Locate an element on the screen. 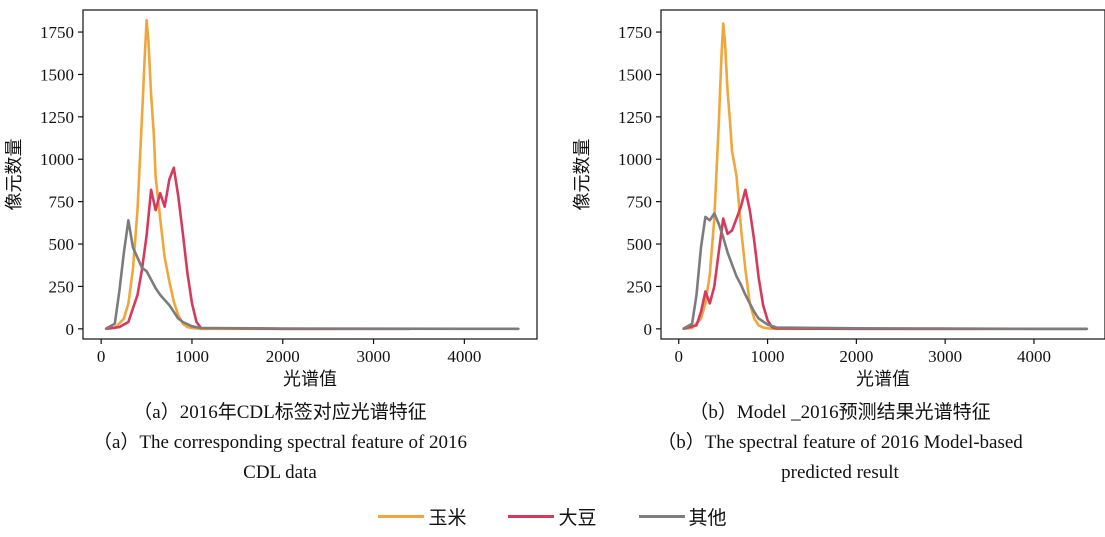 The image size is (1105, 537). caption-b-en-line2: predicted result is located at coordinates (840, 472).